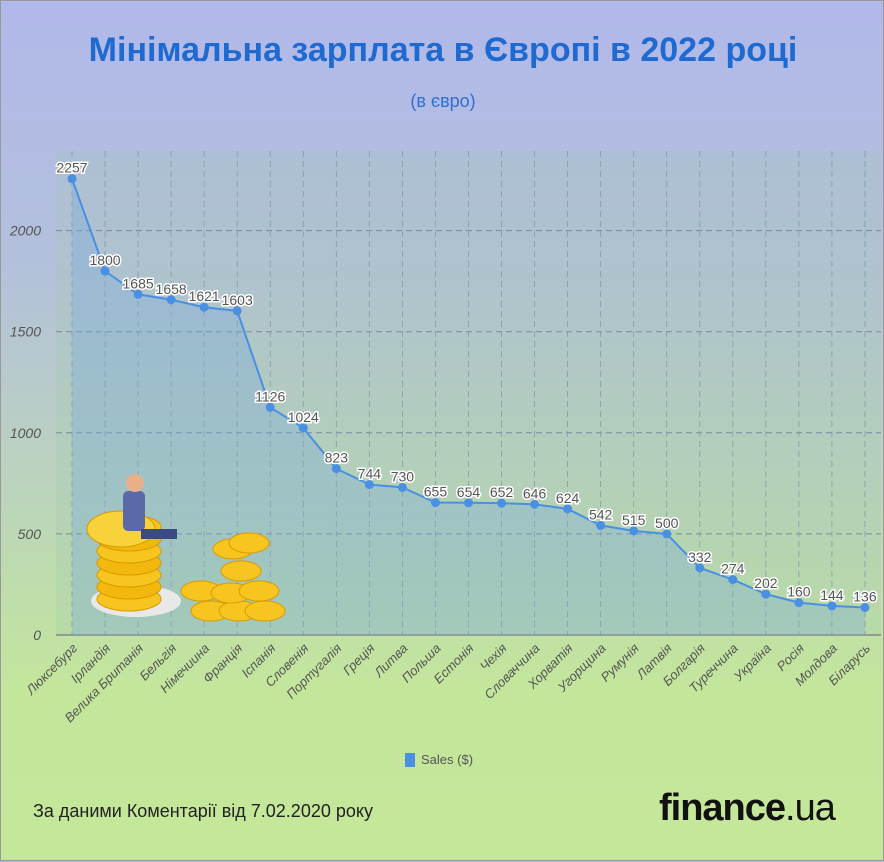 This screenshot has height=862, width=884. Describe the element at coordinates (337, 458) in the screenshot. I see `data-label: 823` at that location.